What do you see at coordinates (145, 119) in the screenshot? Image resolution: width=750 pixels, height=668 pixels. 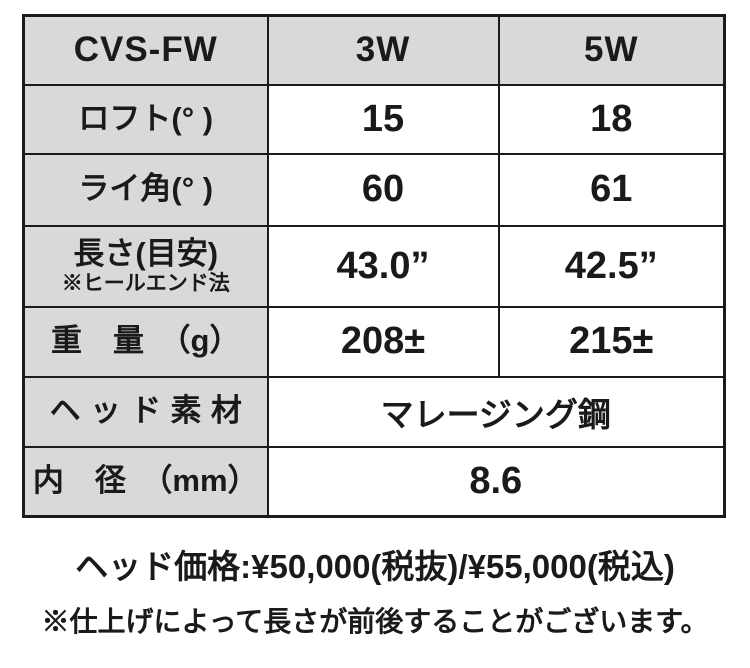 I see `loft-label-cell: ロフト(° )` at bounding box center [145, 119].